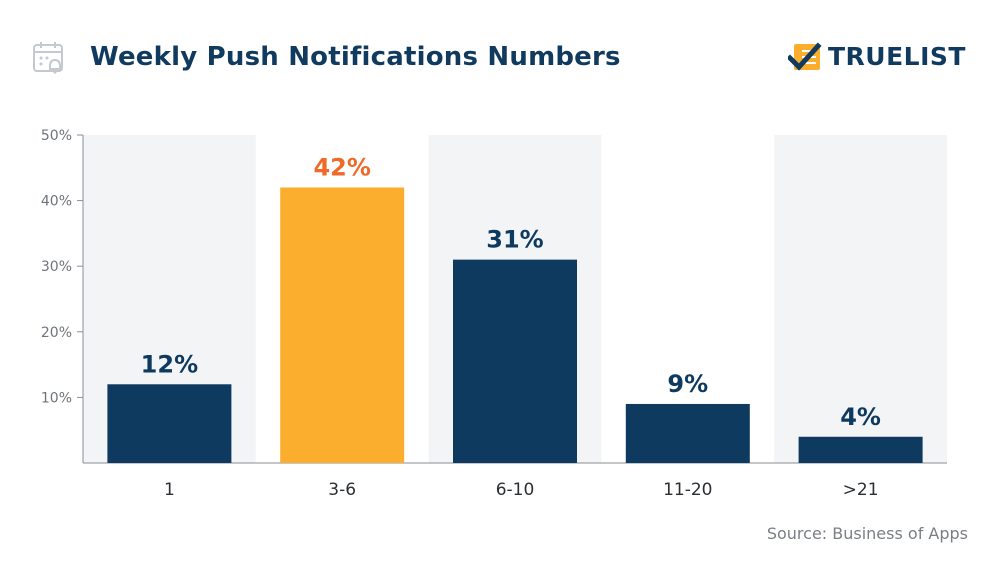  What do you see at coordinates (56, 267) in the screenshot?
I see `y-tick-label: 30%` at bounding box center [56, 267].